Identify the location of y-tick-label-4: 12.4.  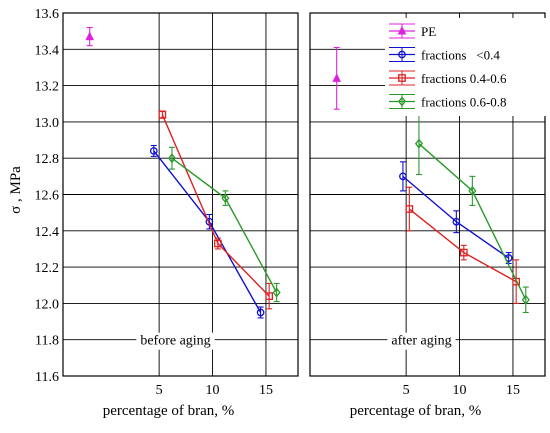
(47, 232).